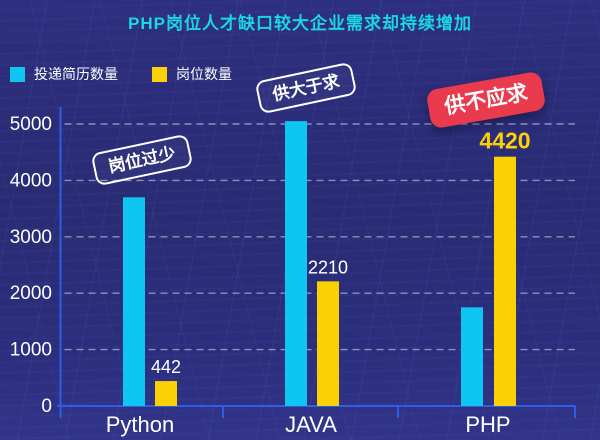 This screenshot has height=440, width=600. What do you see at coordinates (134, 301) in the screenshot?
I see `bar-resumes-python` at bounding box center [134, 301].